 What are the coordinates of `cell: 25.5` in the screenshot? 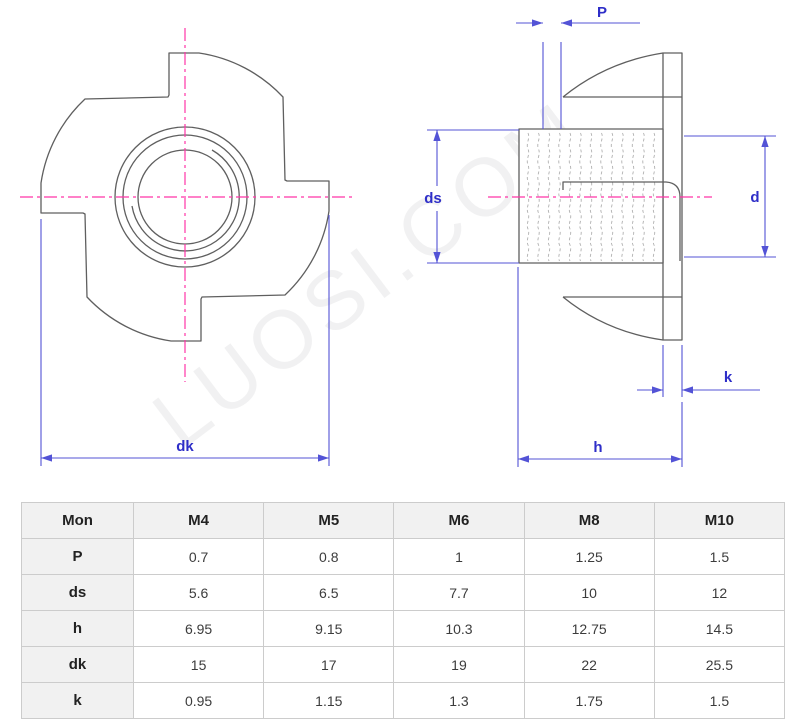 It's located at (719, 664).